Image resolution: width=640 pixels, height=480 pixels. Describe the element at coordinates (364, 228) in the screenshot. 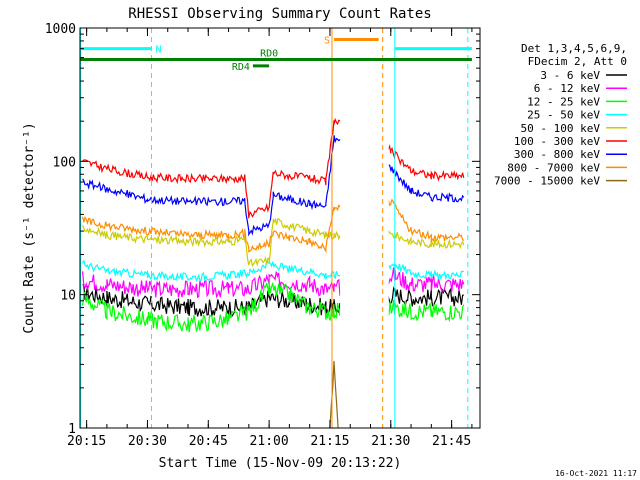

I see `data-gap-mask` at that location.